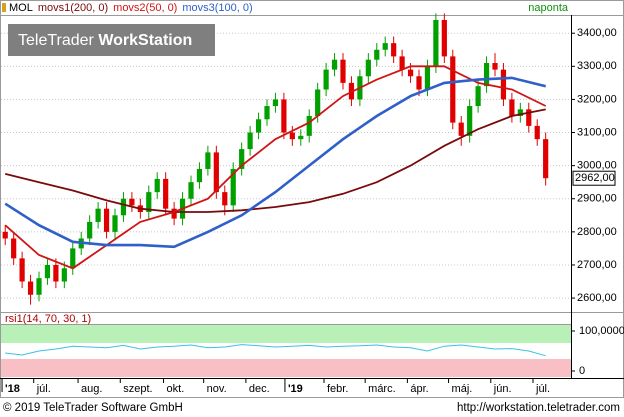 This screenshot has height=417, width=624. I want to click on y-tick-label: 3000,00, so click(597, 166).